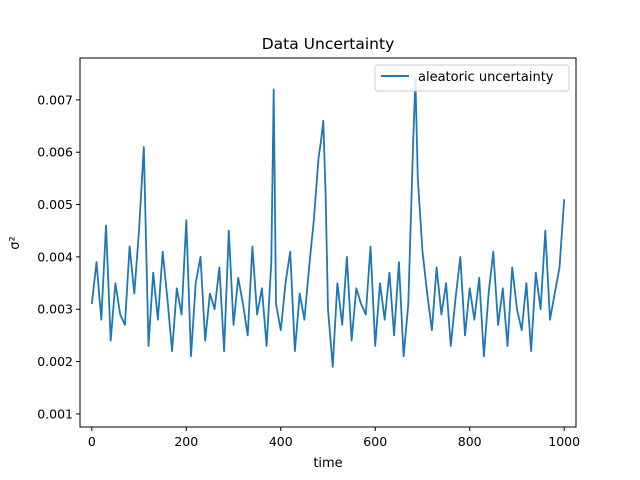  What do you see at coordinates (564, 441) in the screenshot?
I see `x-tick-label: 1000` at bounding box center [564, 441].